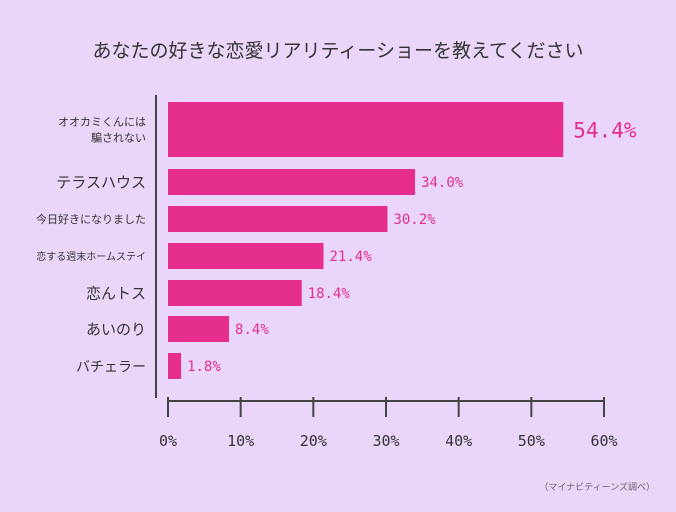 Image resolution: width=676 pixels, height=512 pixels. I want to click on category-label: 騙されない, so click(118, 138).